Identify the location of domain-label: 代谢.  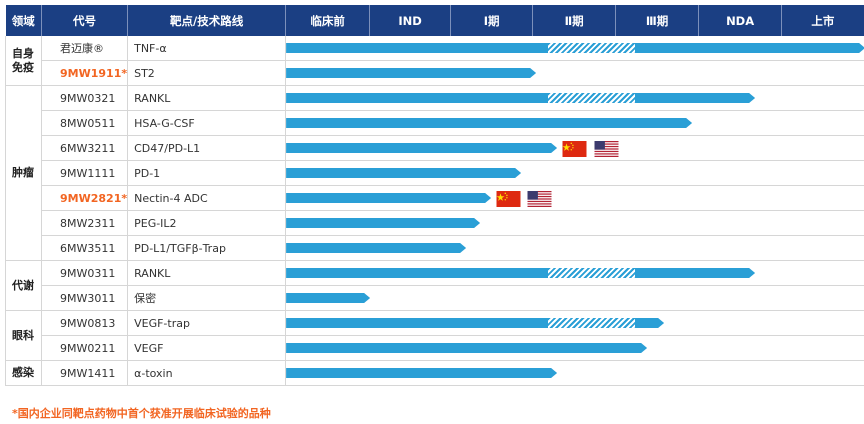
(23, 285).